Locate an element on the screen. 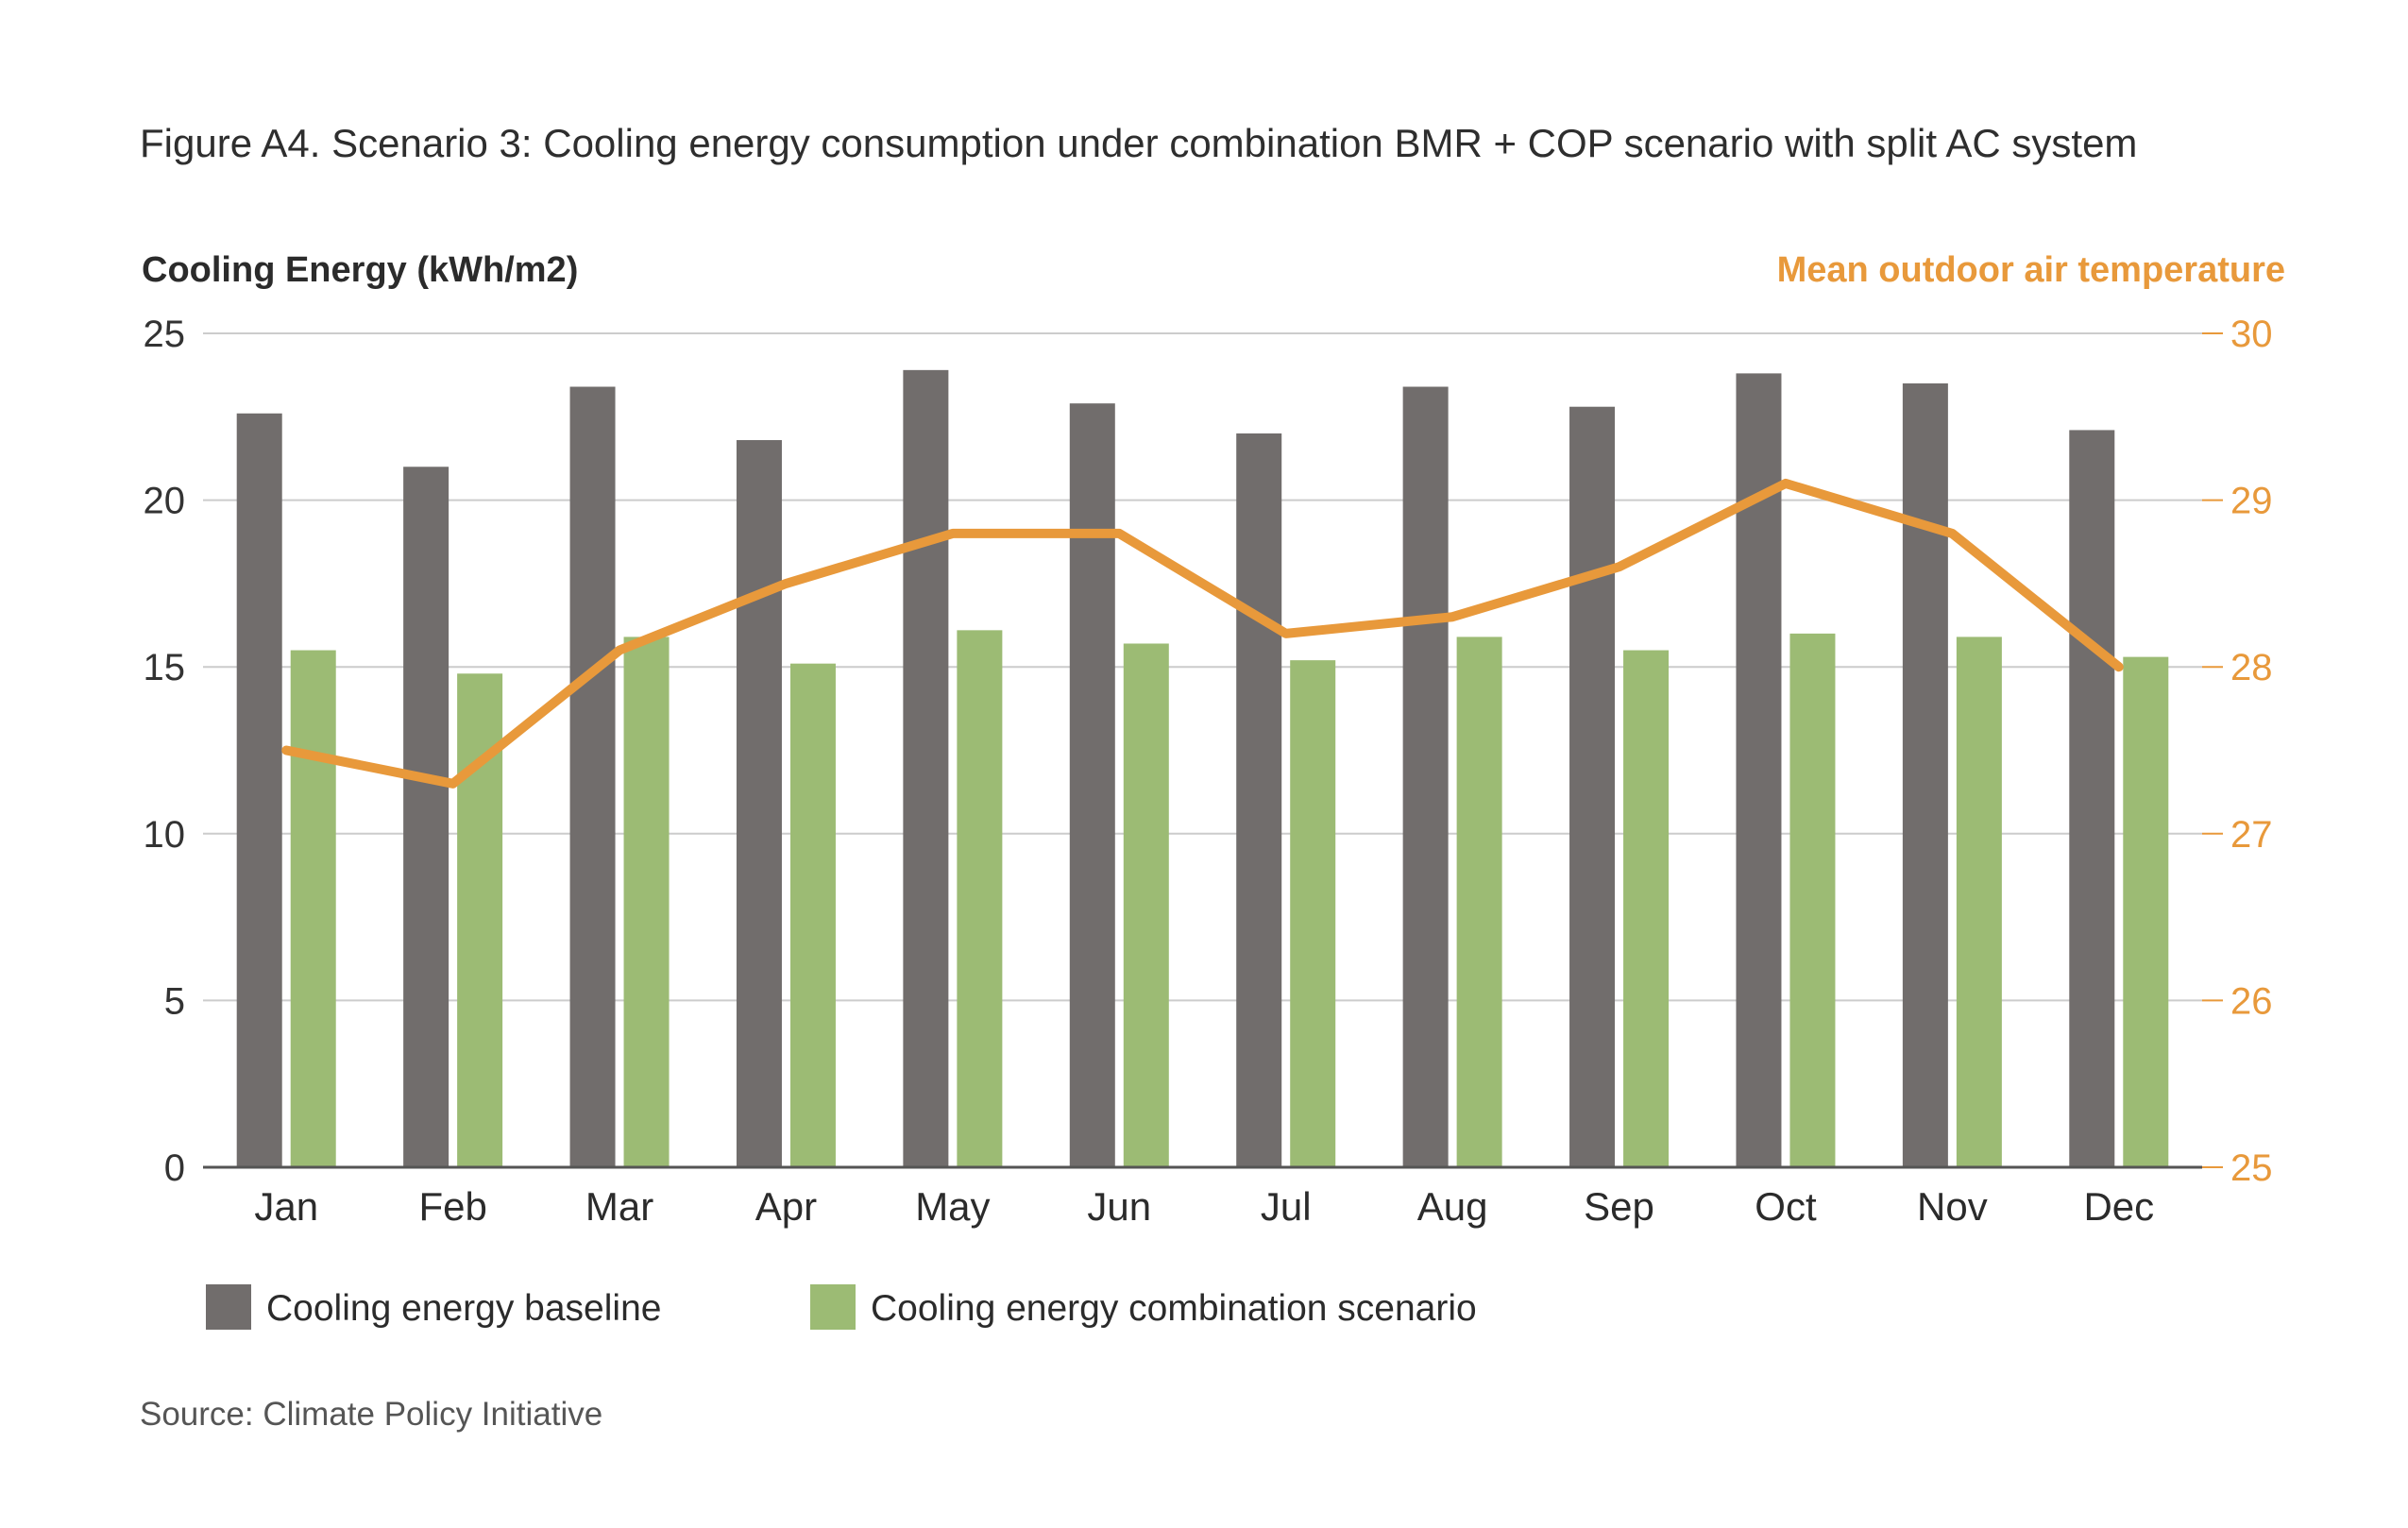  x-tick-label: Jan is located at coordinates (286, 1206).